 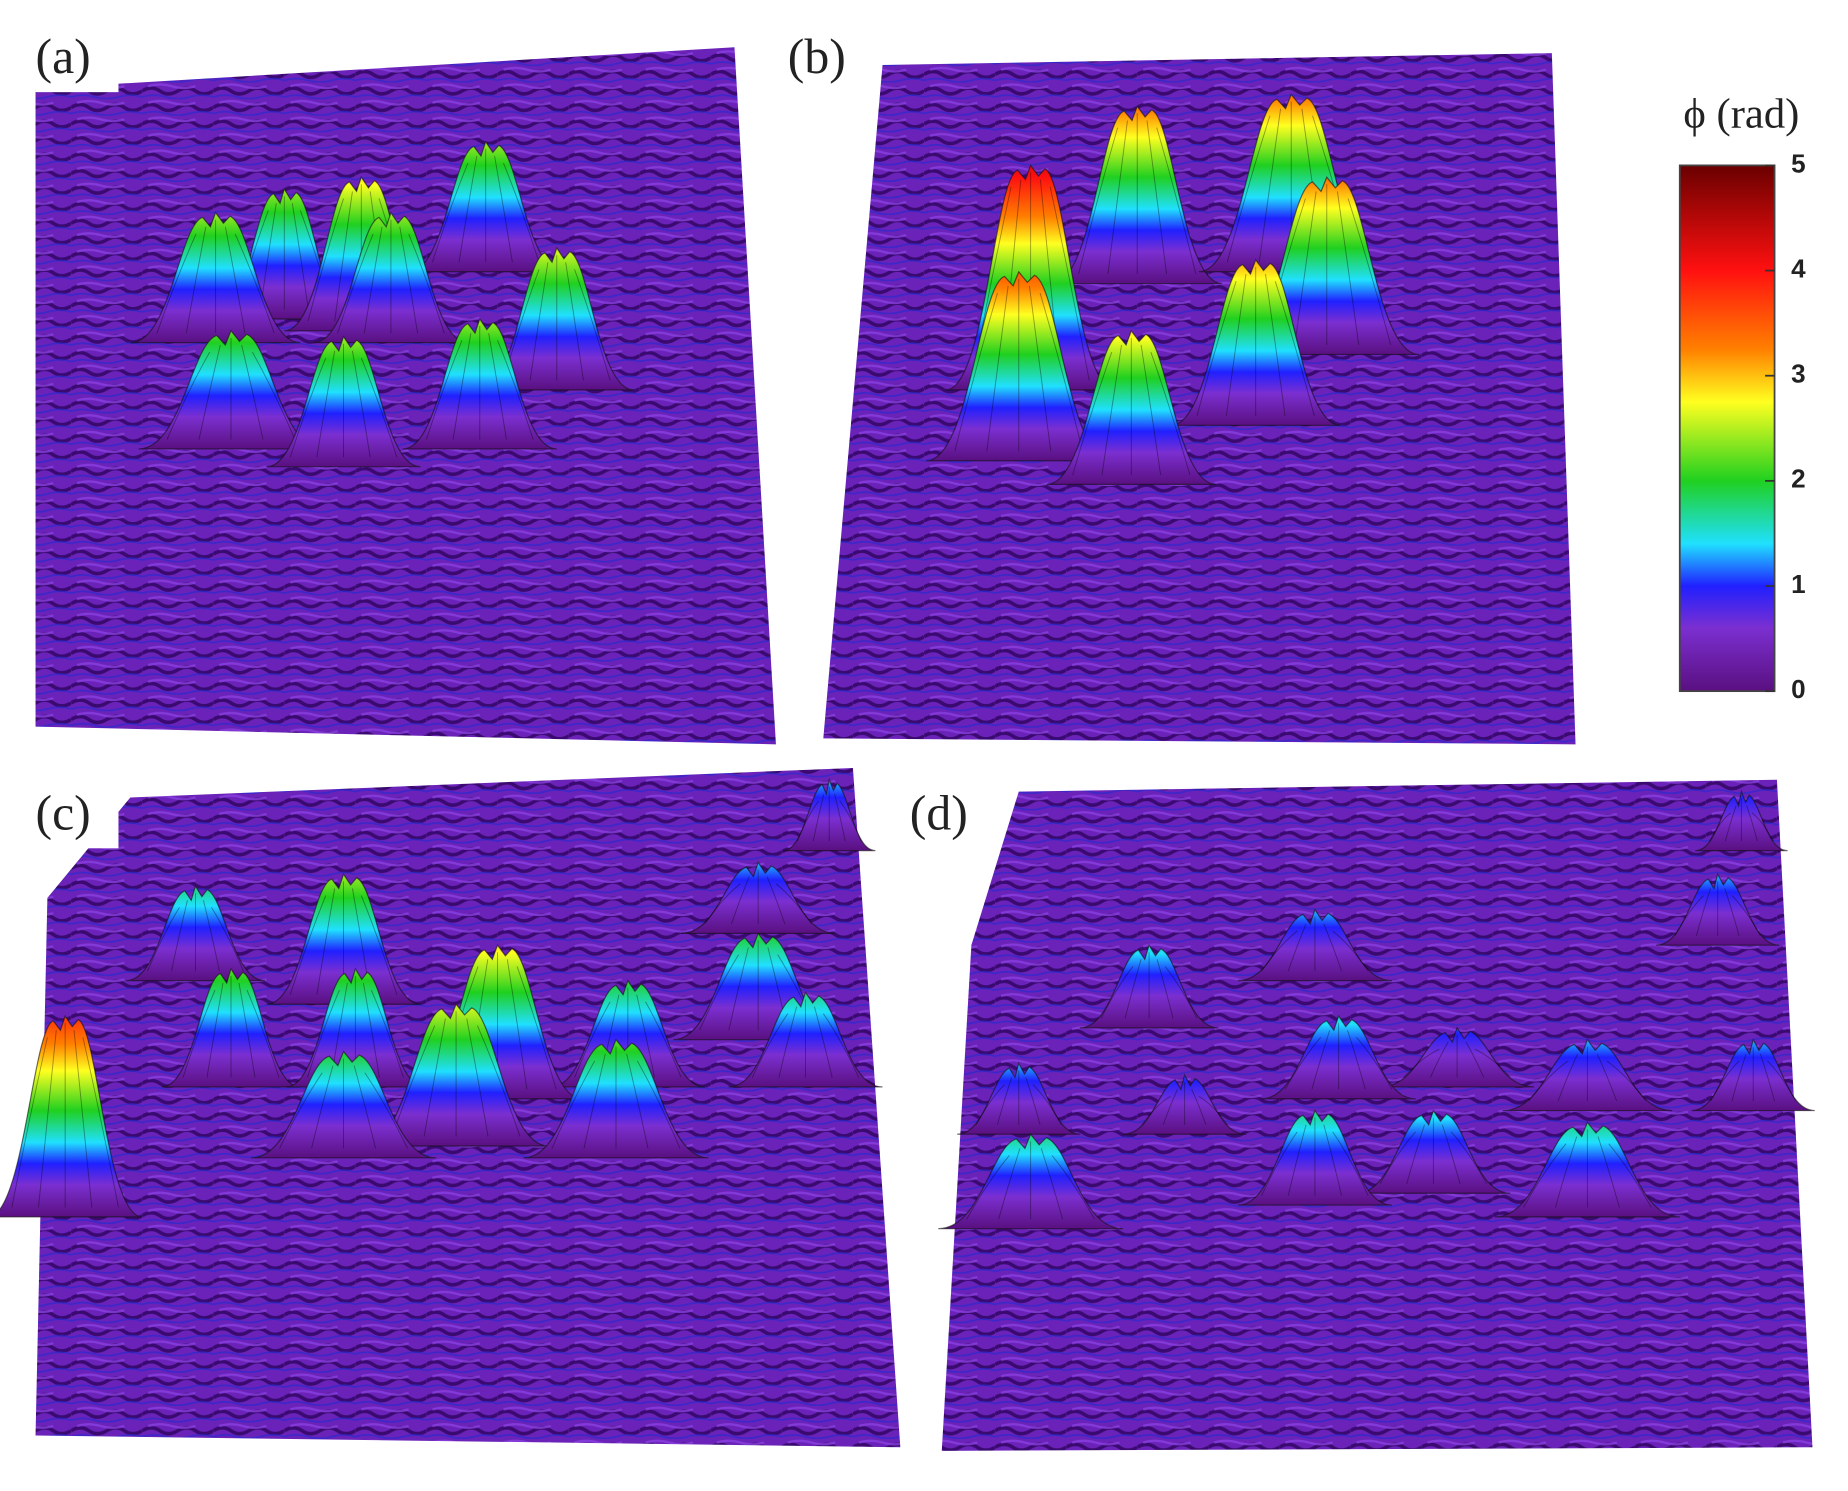 I want to click on colorbar-ticks: 0 1 2 3 4 5, so click(x=1785, y=426).